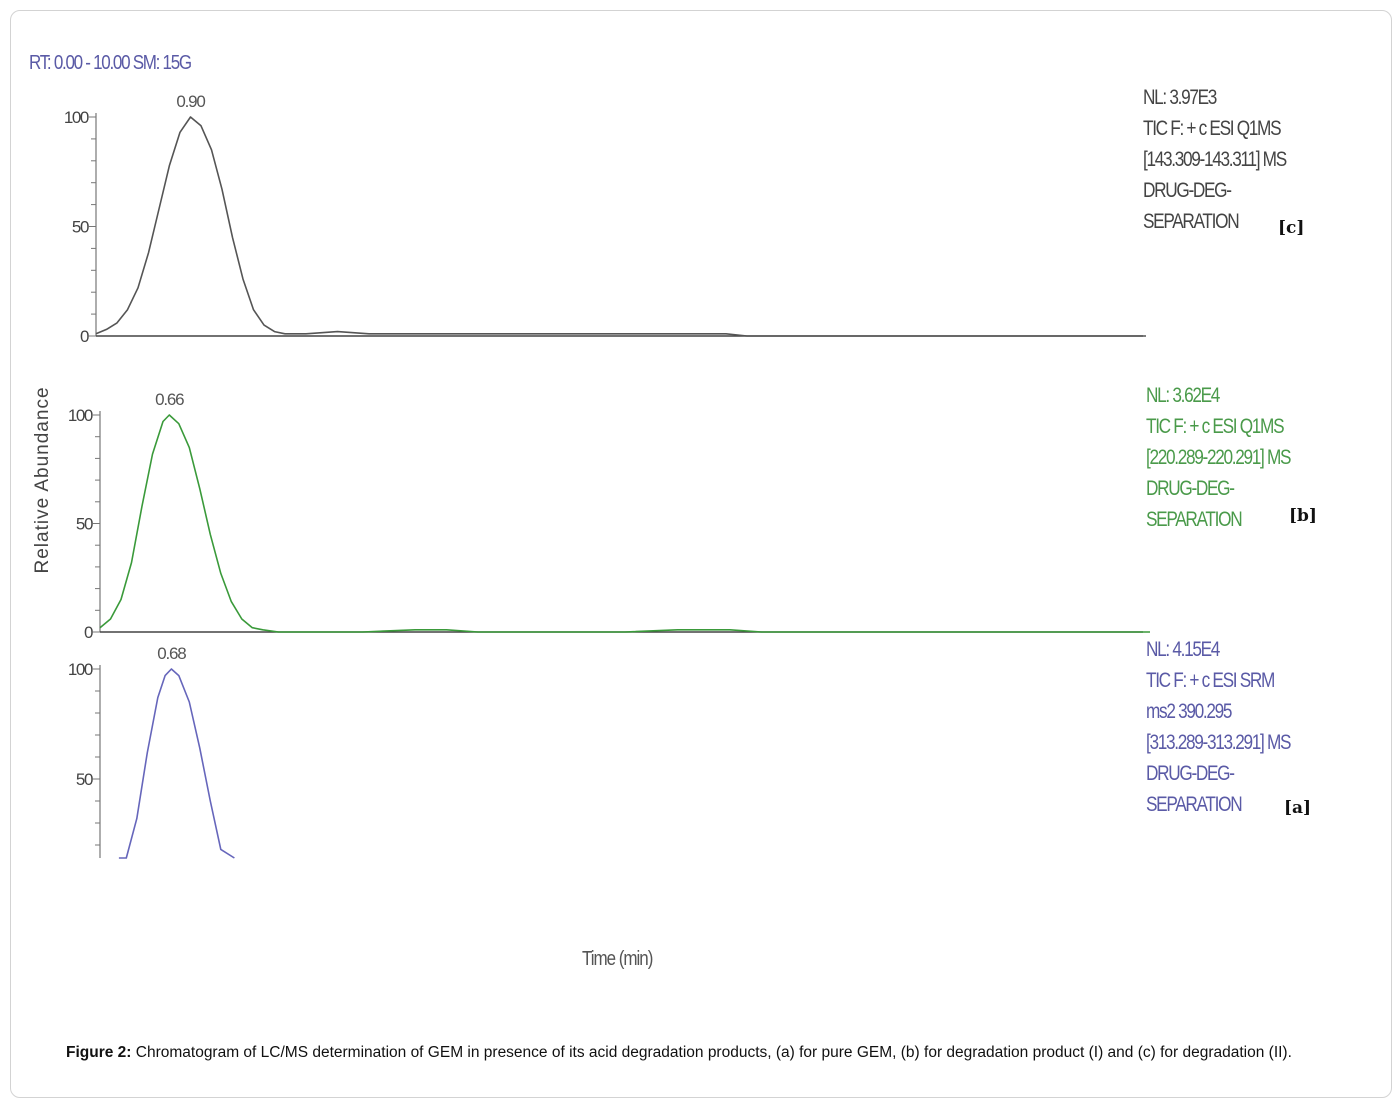 The width and height of the screenshot is (1399, 1106). I want to click on panel-c-info-line: SEPARATION, so click(1191, 221).